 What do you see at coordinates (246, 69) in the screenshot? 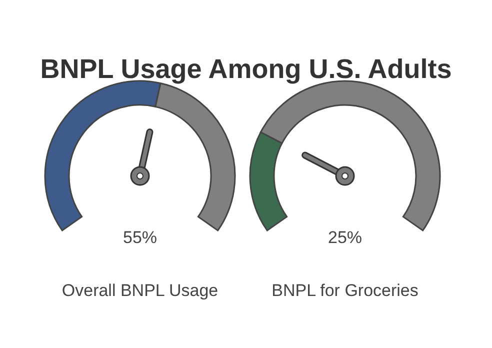
I see `chart-title: BNPL Usage Among U.S. Adults` at bounding box center [246, 69].